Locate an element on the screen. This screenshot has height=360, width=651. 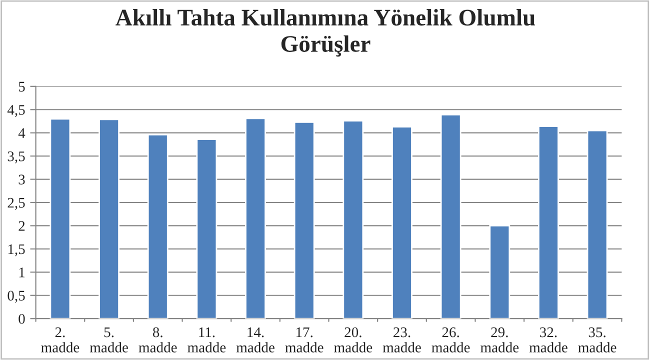
x-tick-label: 5. madde is located at coordinates (109, 340).